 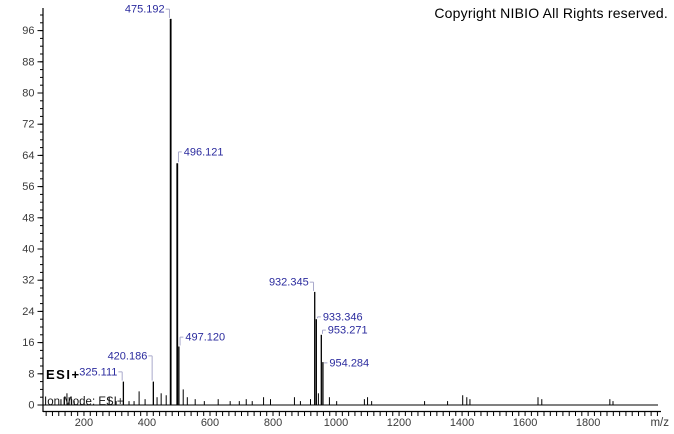 What do you see at coordinates (588, 423) in the screenshot?
I see `x-tick-label: 1800` at bounding box center [588, 423].